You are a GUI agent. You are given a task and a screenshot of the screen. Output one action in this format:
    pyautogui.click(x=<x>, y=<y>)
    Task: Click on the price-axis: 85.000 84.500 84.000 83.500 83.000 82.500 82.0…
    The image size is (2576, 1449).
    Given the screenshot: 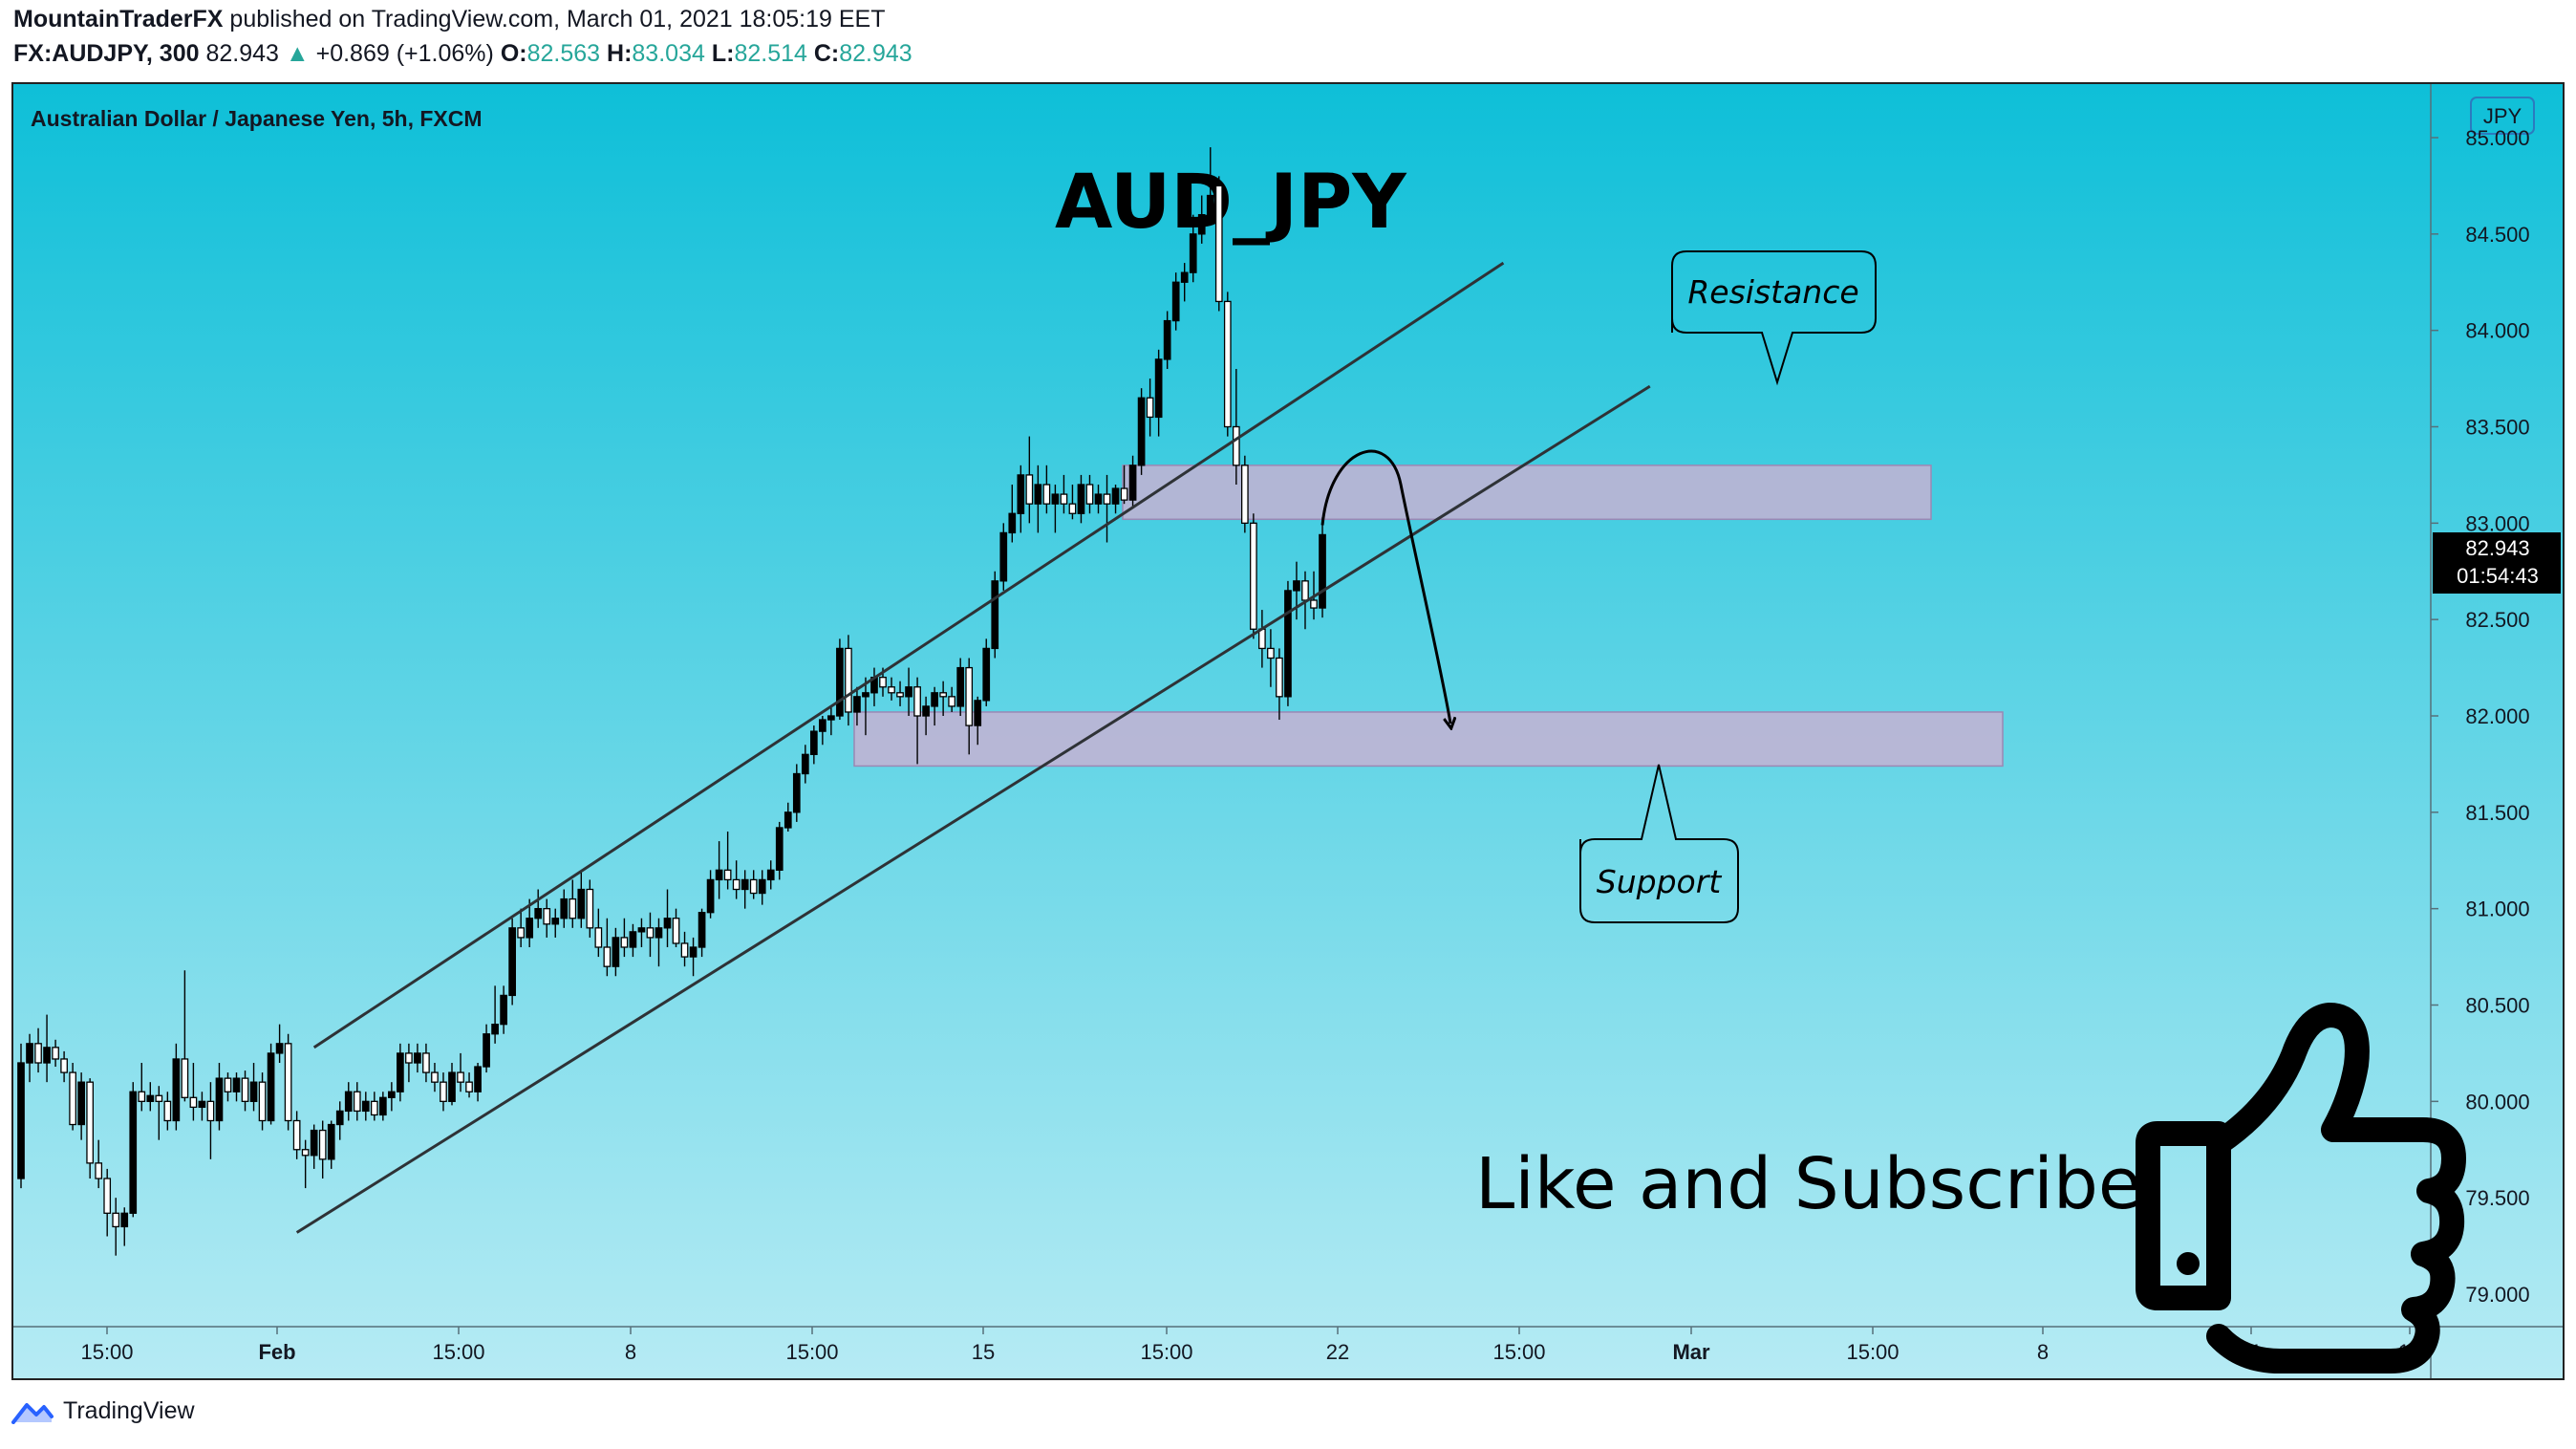 What is the action you would take?
    pyautogui.click(x=2480, y=716)
    